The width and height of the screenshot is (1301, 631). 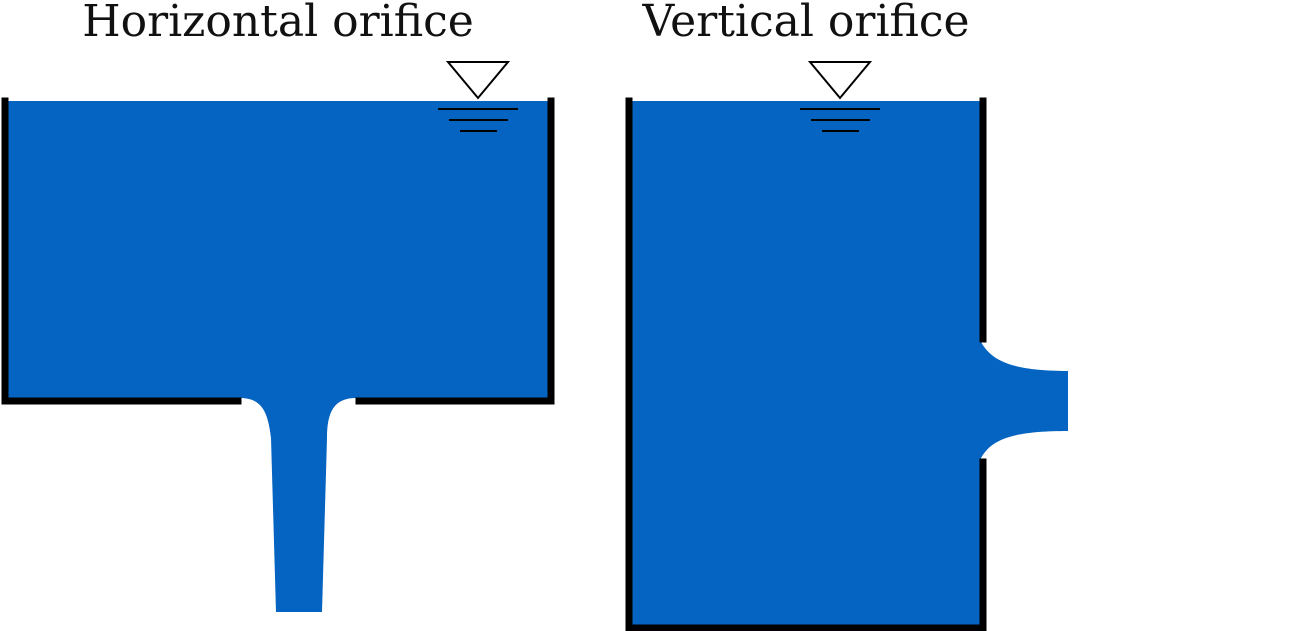 What do you see at coordinates (840, 96) in the screenshot?
I see `right-water-level-triangle-icon` at bounding box center [840, 96].